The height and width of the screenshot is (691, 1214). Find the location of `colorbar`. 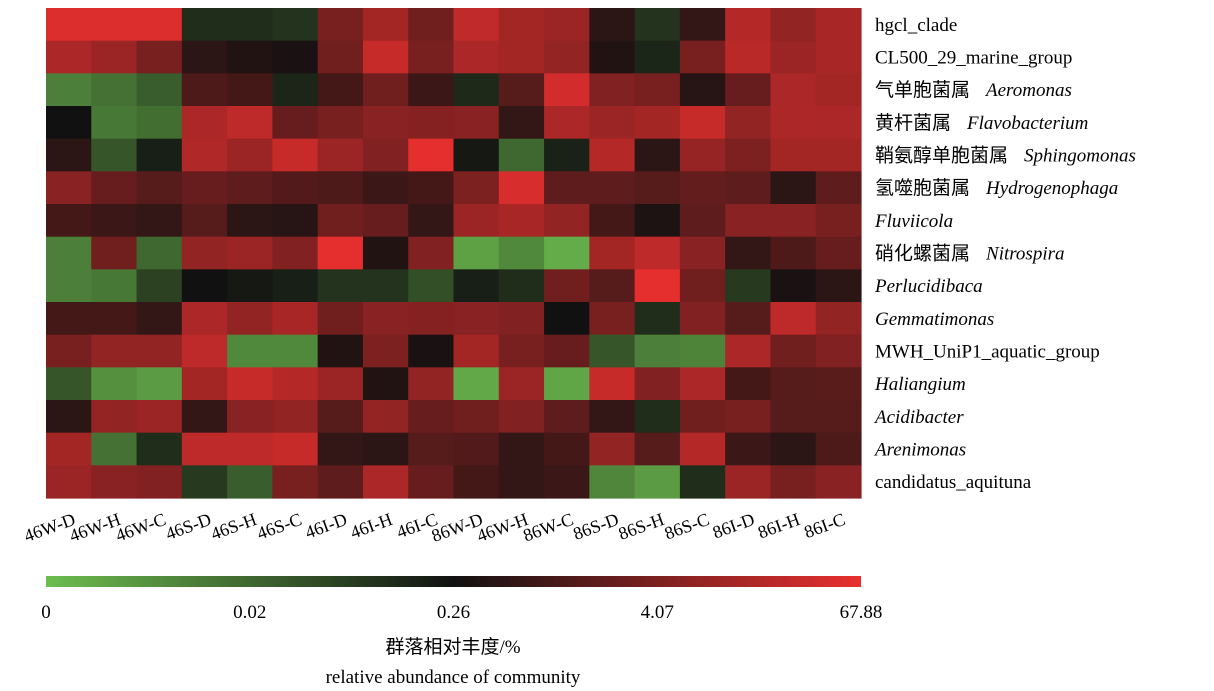

colorbar is located at coordinates (453, 581).